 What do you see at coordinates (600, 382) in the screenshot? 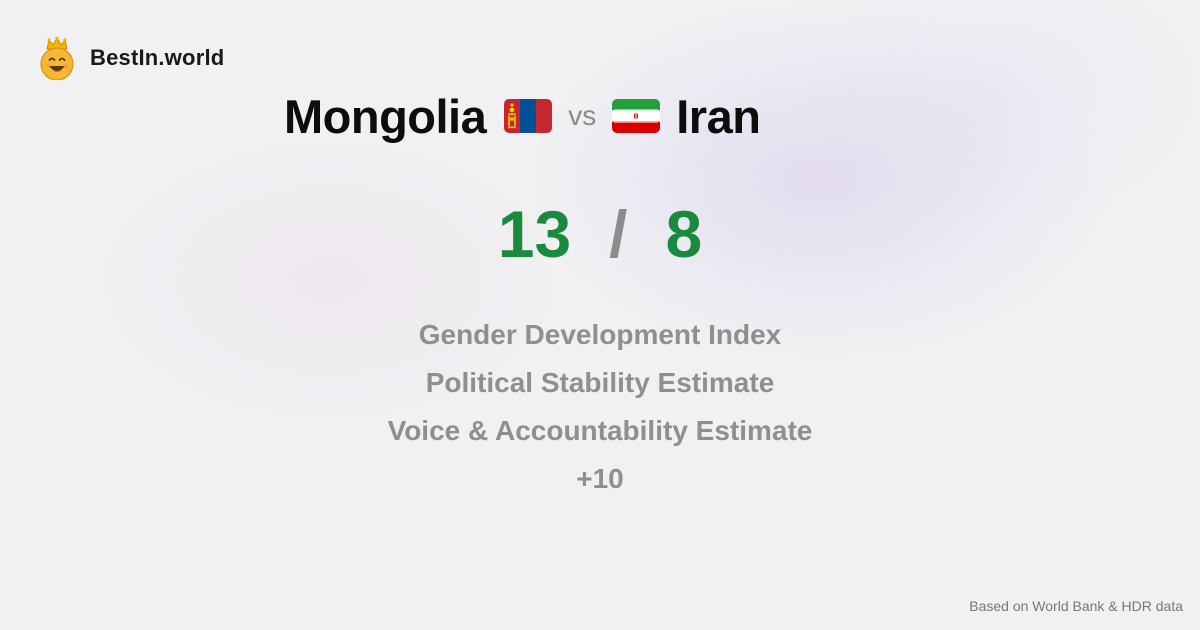
I see `metric-item-political-stability: Political Stability Estimate` at bounding box center [600, 382].